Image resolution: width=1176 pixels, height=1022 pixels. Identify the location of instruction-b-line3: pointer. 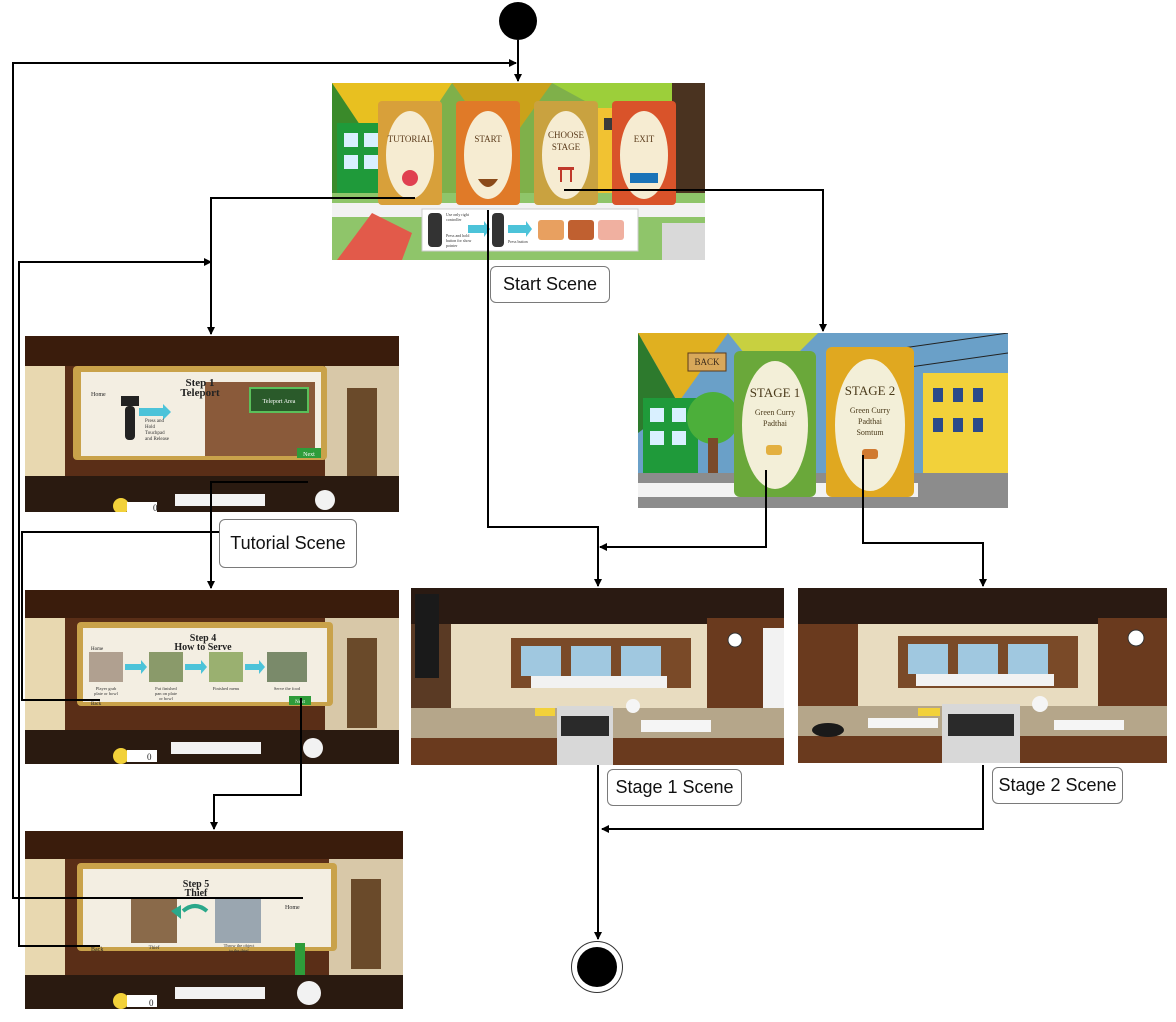
(452, 245).